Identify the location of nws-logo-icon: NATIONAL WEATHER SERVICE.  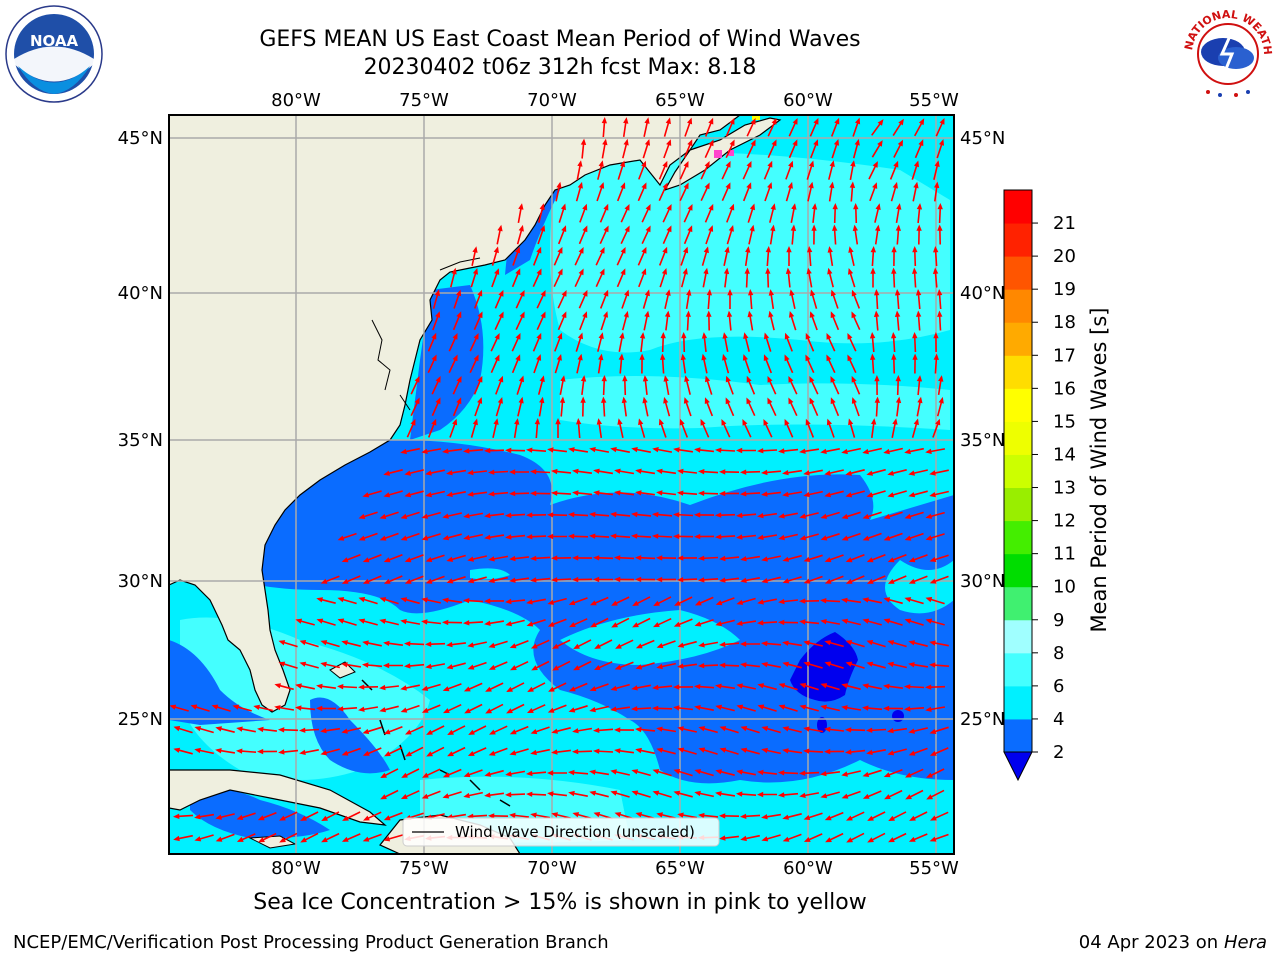
(1227, 51).